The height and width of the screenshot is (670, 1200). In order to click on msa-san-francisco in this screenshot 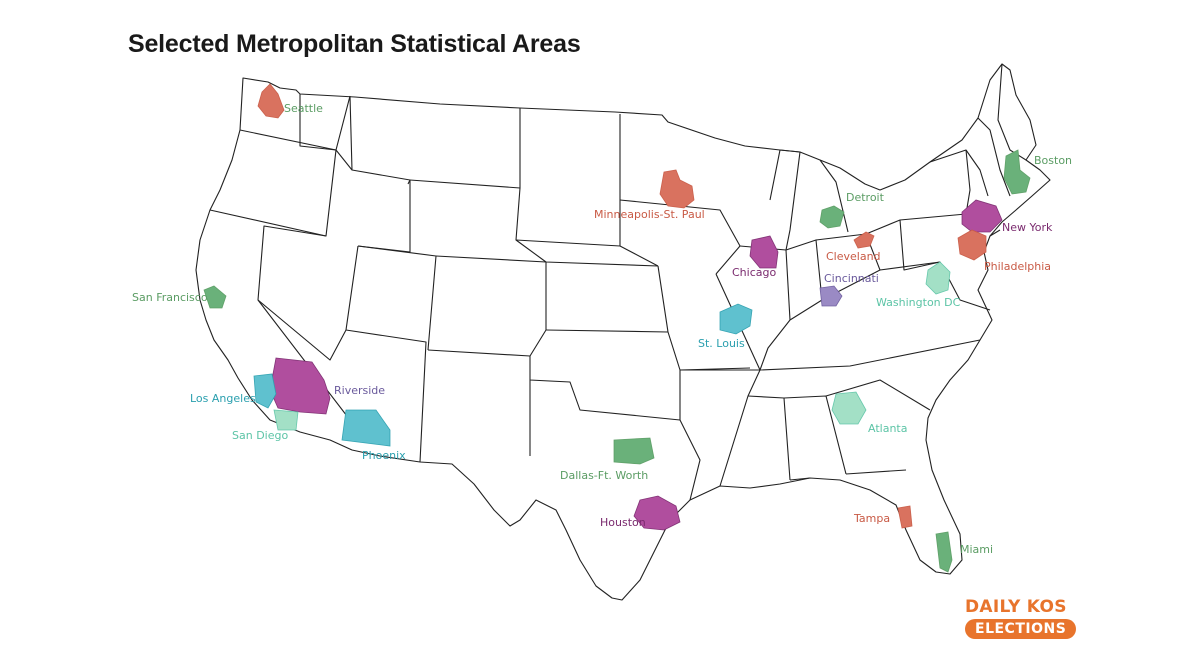, I will do `click(215, 297)`.